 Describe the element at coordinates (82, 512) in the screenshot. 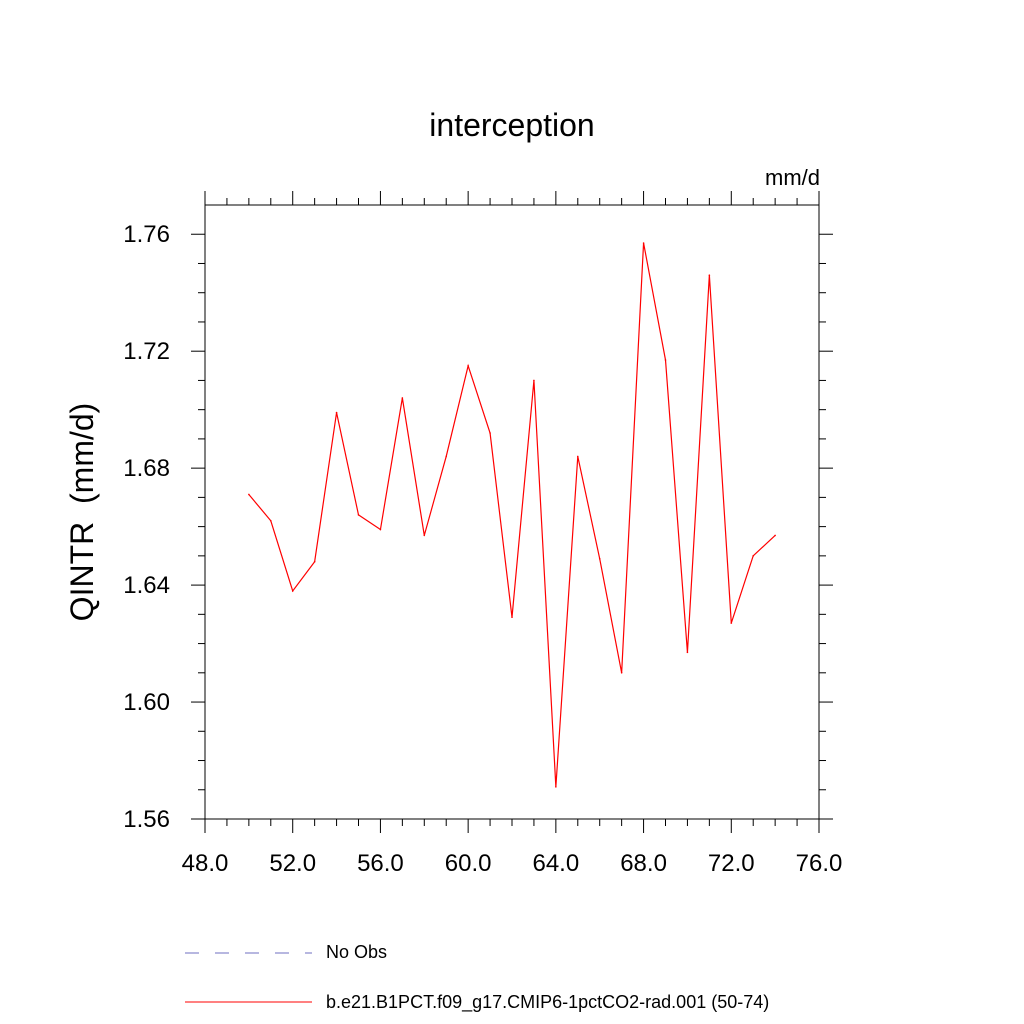

I see `y-axis-label: QINTR (mm/d)` at that location.